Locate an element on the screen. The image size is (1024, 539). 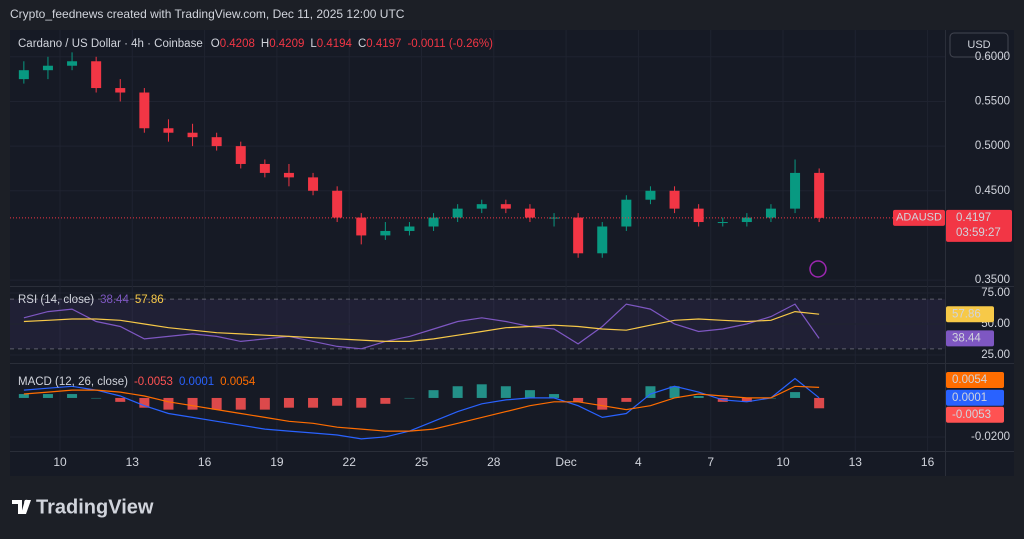
x-tick-label: 22 is located at coordinates (350, 462).